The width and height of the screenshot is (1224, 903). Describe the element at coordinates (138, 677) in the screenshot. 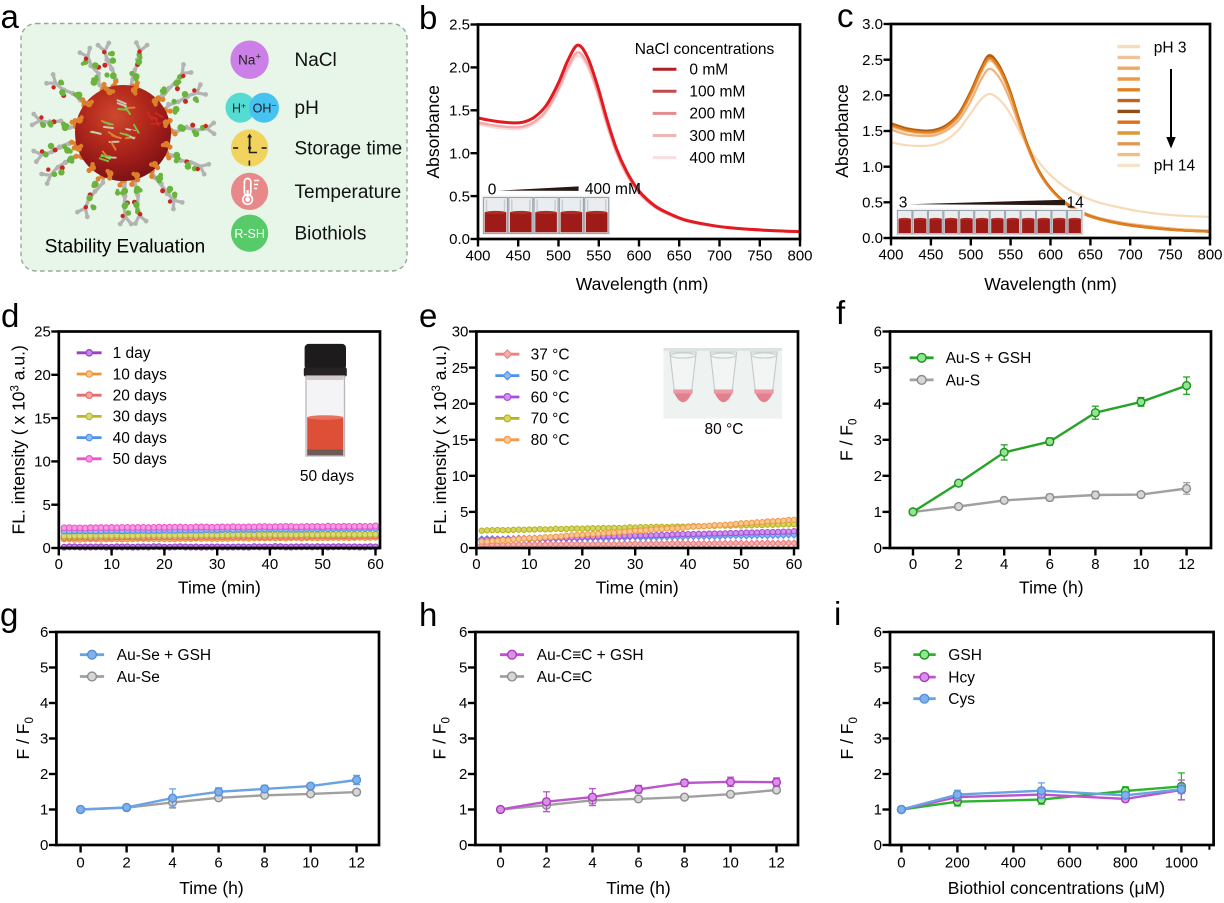

I see `svg-text: Au-Se` at that location.